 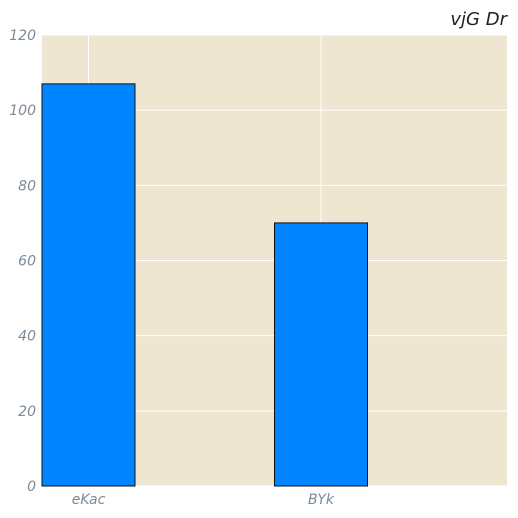 What do you see at coordinates (321, 354) in the screenshot?
I see `bar-BYk` at bounding box center [321, 354].